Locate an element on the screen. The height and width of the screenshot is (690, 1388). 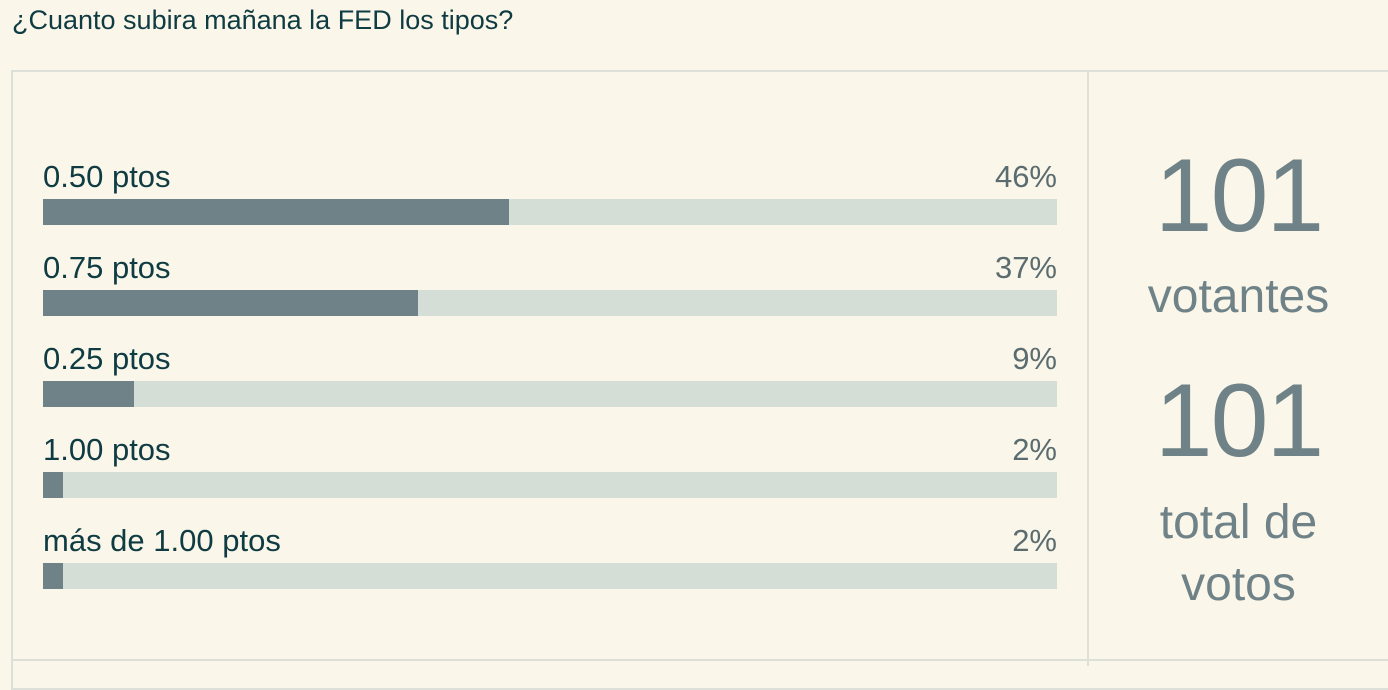
poll-option: más de 1.00 ptos 2% is located at coordinates (550, 566).